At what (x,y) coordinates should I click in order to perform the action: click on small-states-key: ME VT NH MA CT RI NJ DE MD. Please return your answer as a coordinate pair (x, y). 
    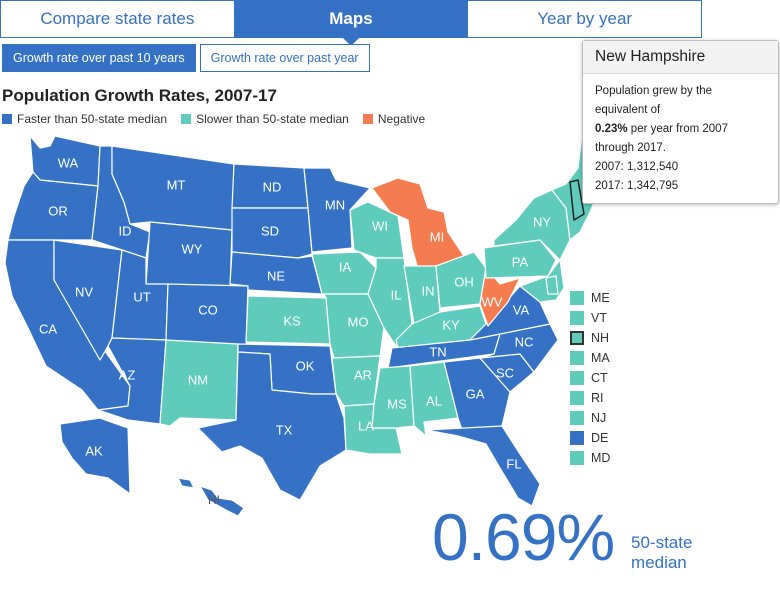
    Looking at the image, I should click on (590, 378).